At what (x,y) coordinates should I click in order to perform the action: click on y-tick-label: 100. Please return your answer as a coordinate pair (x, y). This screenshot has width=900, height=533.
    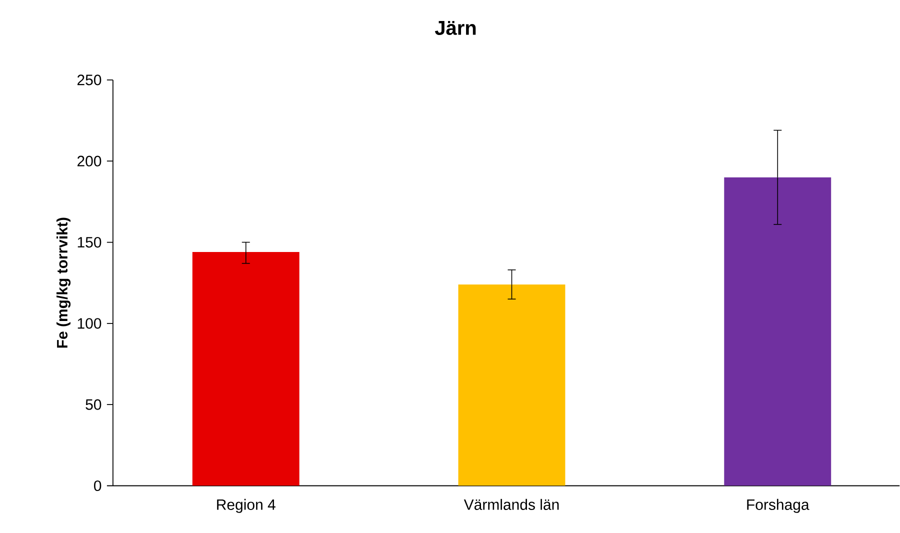
    Looking at the image, I should click on (90, 323).